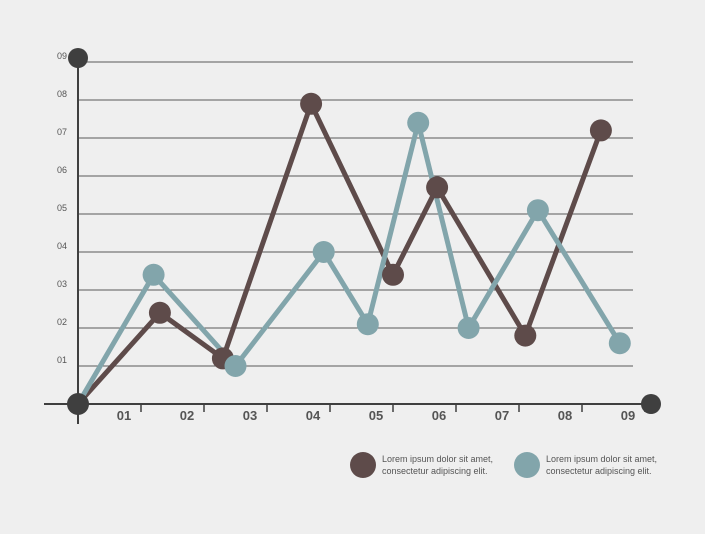 The width and height of the screenshot is (705, 534). I want to click on x-tick-label: 07, so click(502, 415).